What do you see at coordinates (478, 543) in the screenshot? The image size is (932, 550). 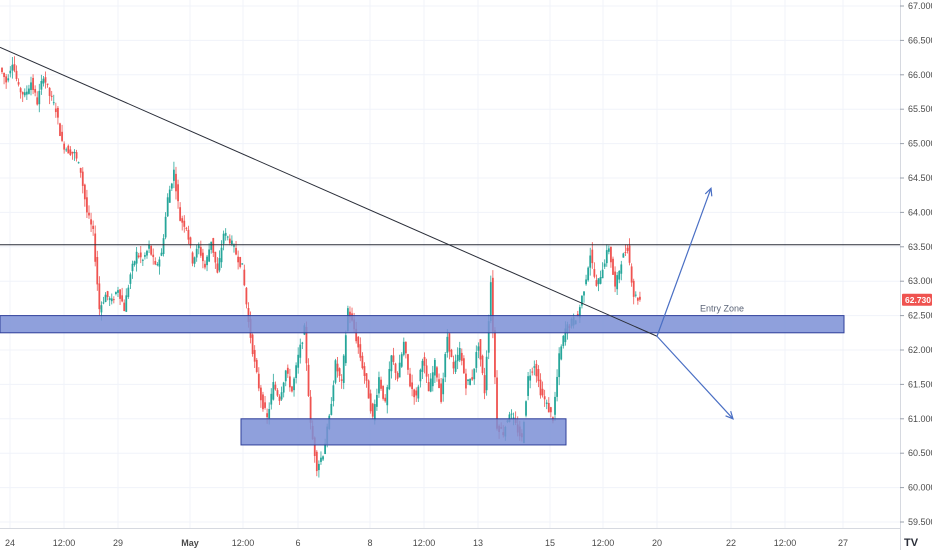 I see `time-tick-label: 13` at bounding box center [478, 543].